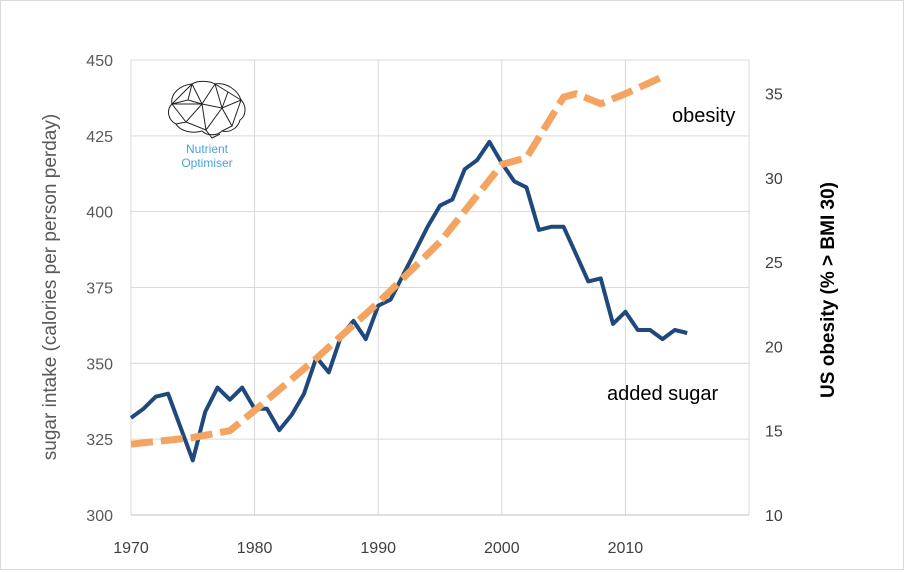 This screenshot has height=572, width=906. What do you see at coordinates (99, 289) in the screenshot?
I see `y-tick-label: 375` at bounding box center [99, 289].